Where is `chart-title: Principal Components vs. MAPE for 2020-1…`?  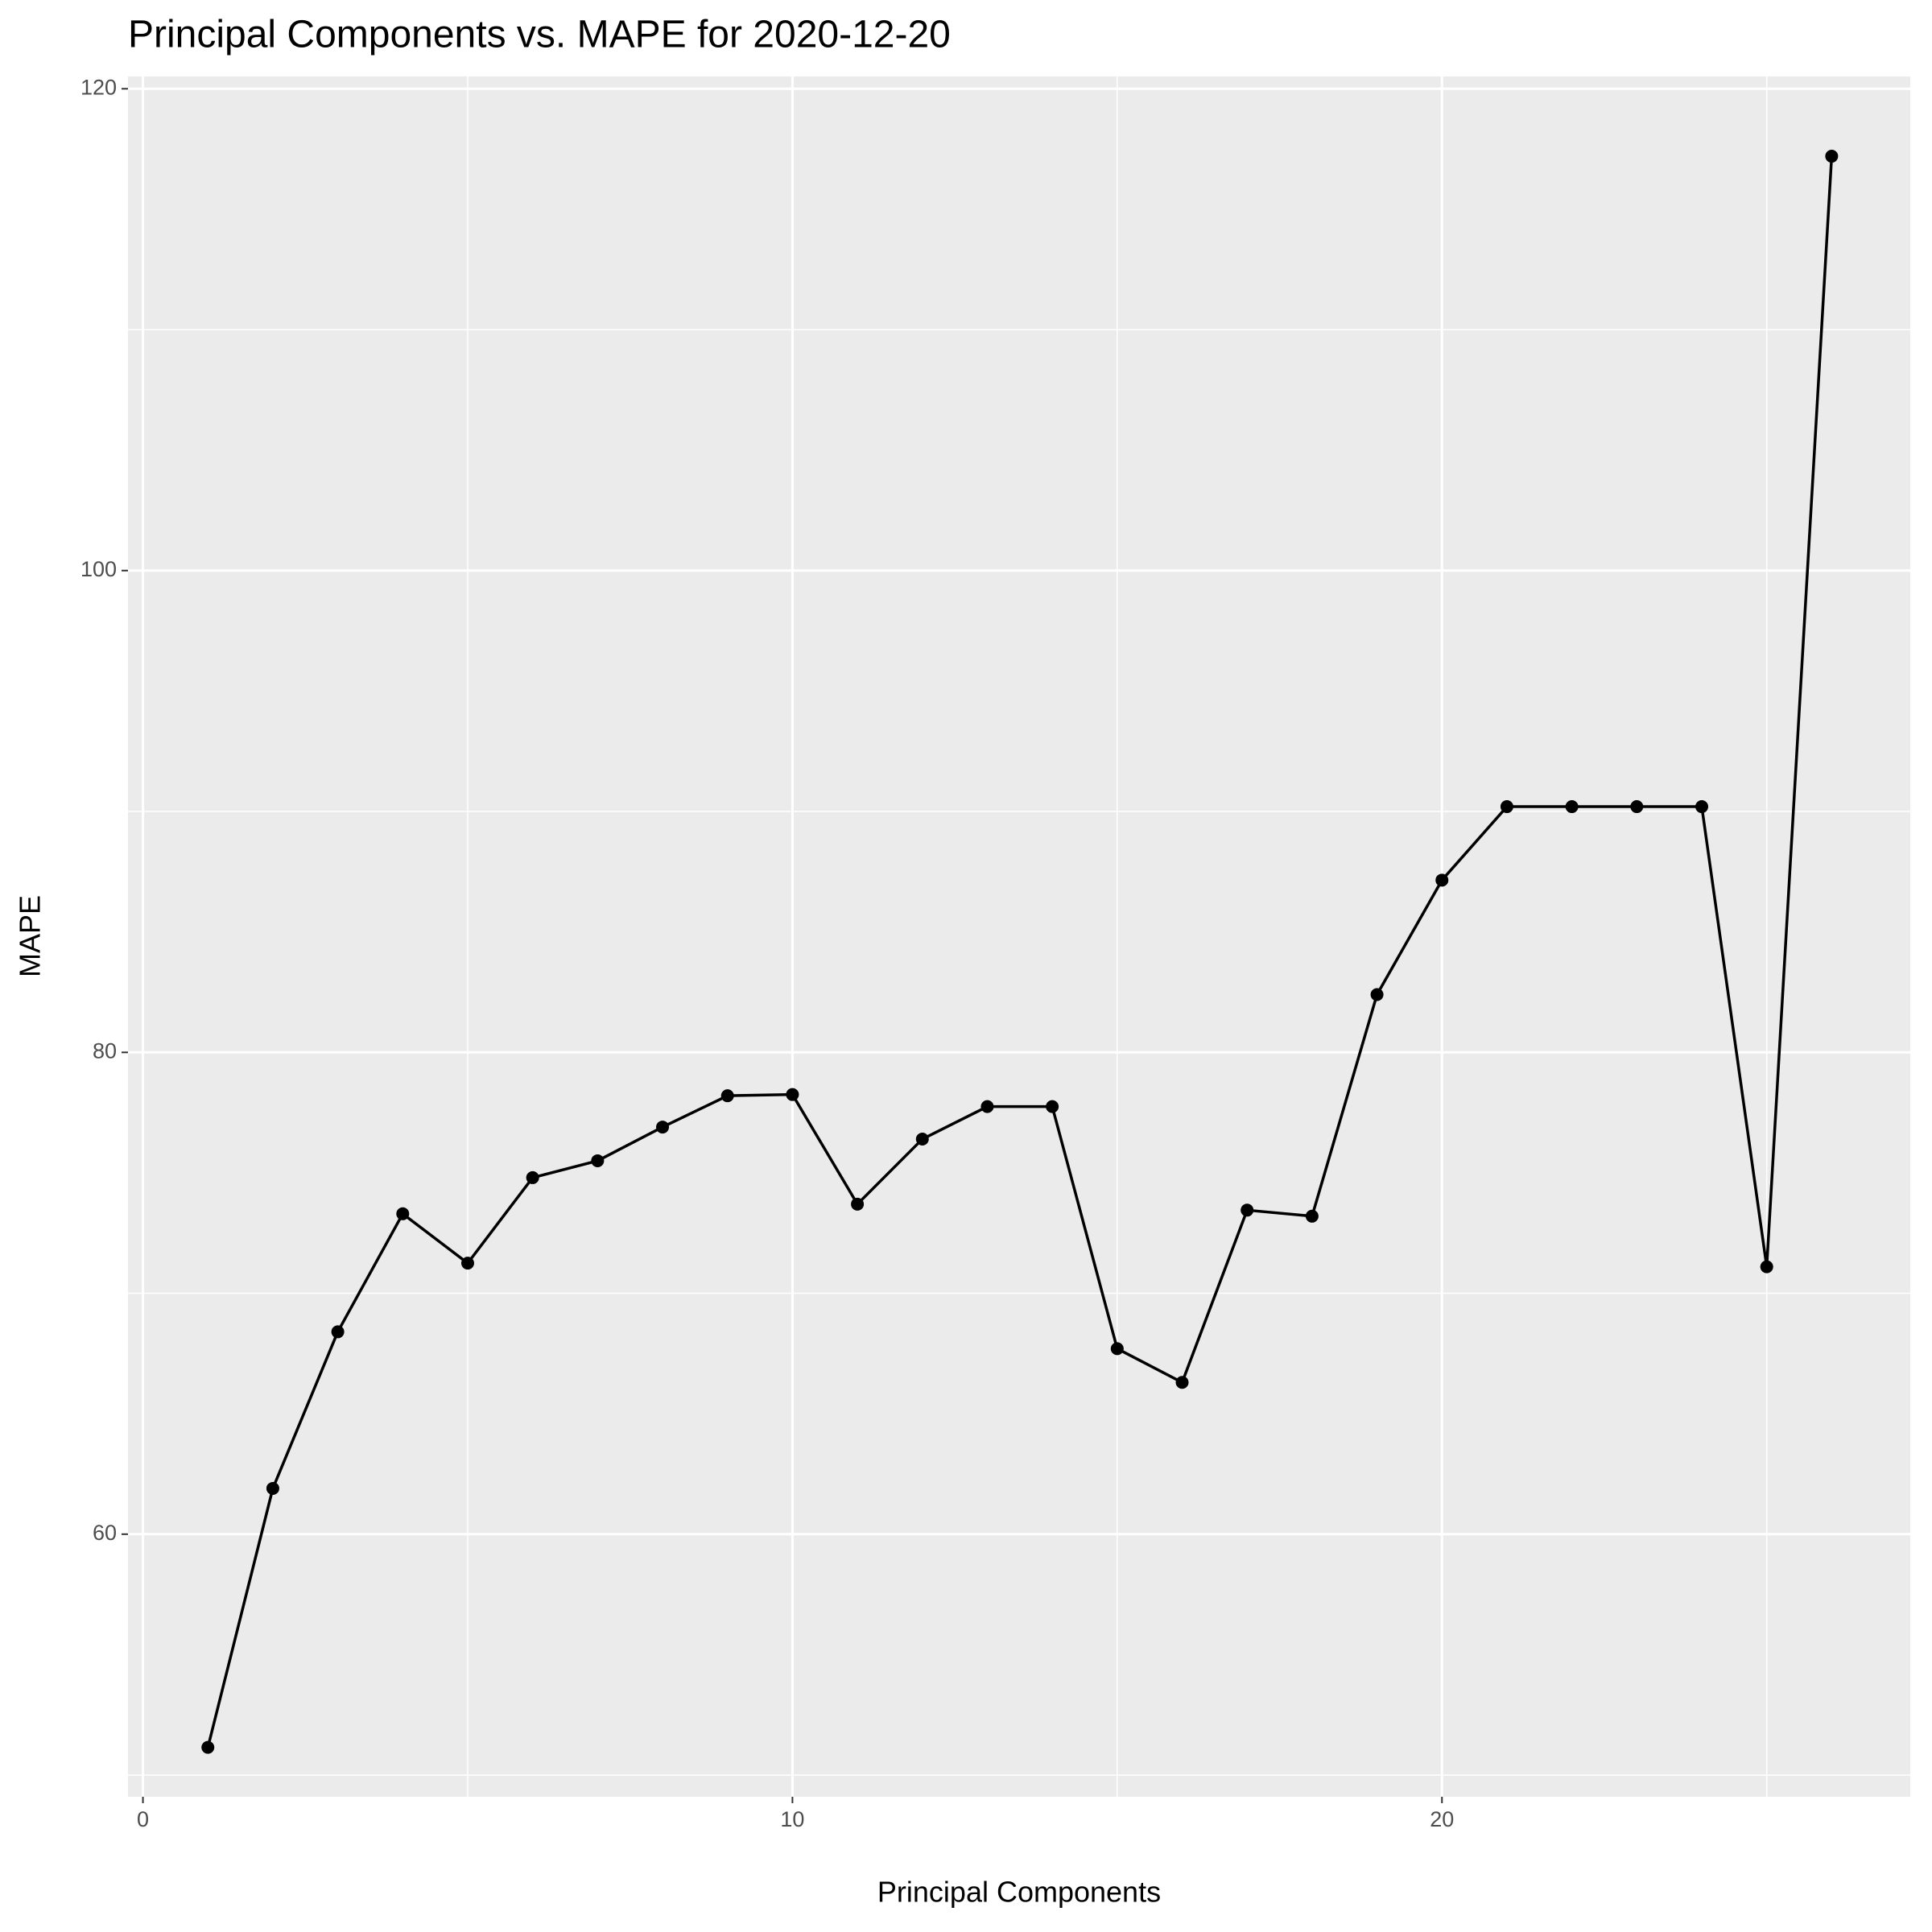 chart-title: Principal Components vs. MAPE for 2020-1… is located at coordinates (539, 35).